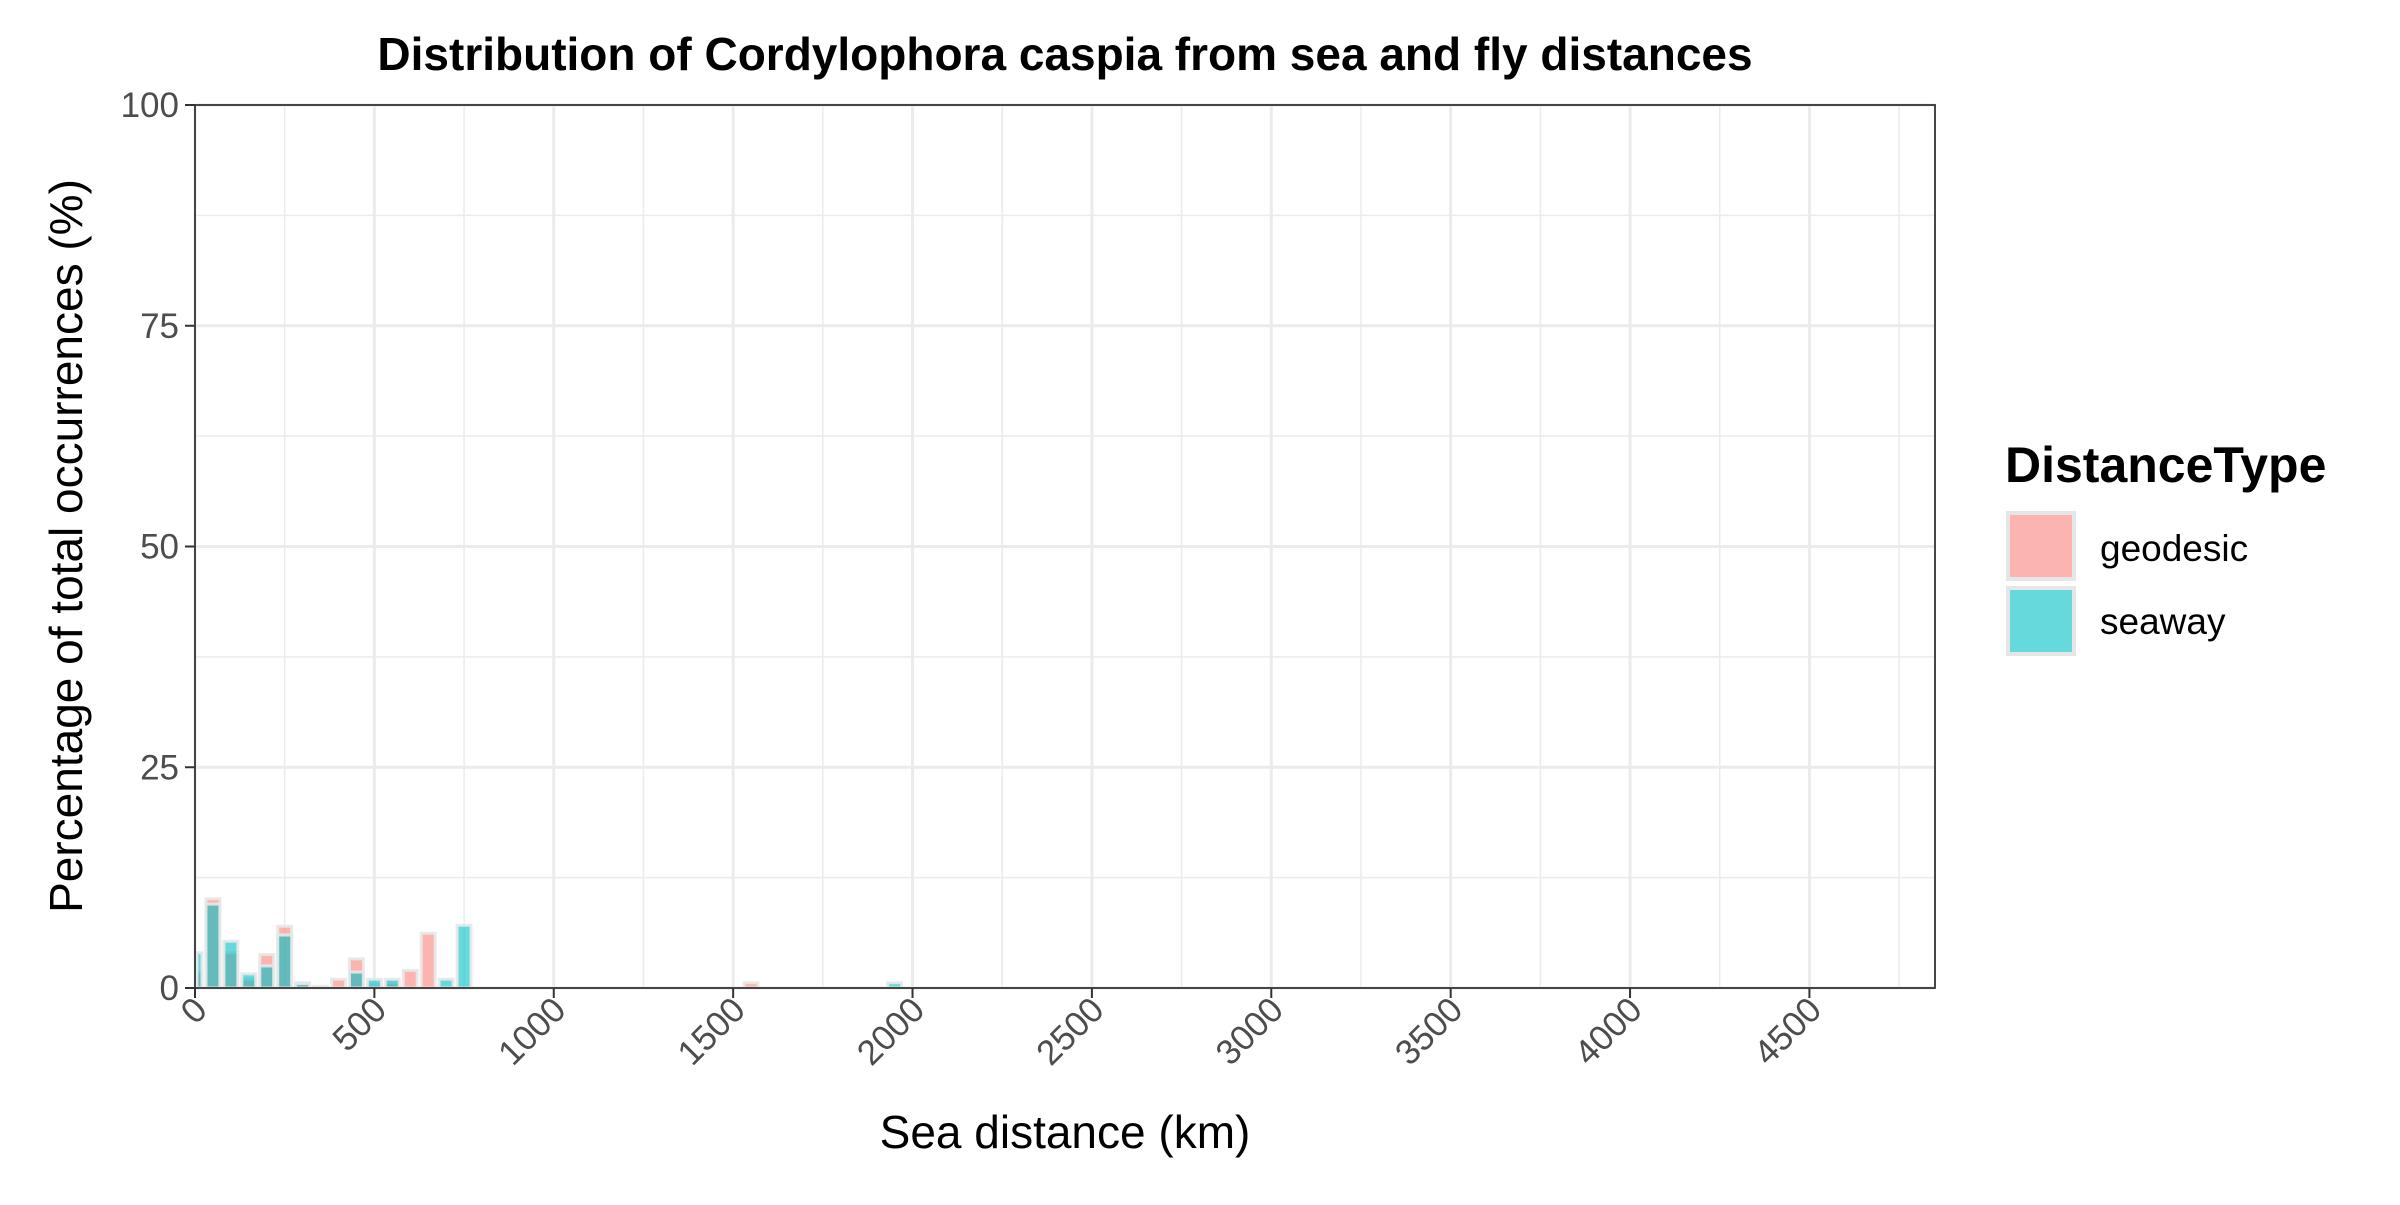  What do you see at coordinates (549, 943) in the screenshot?
I see `bars-layer` at bounding box center [549, 943].